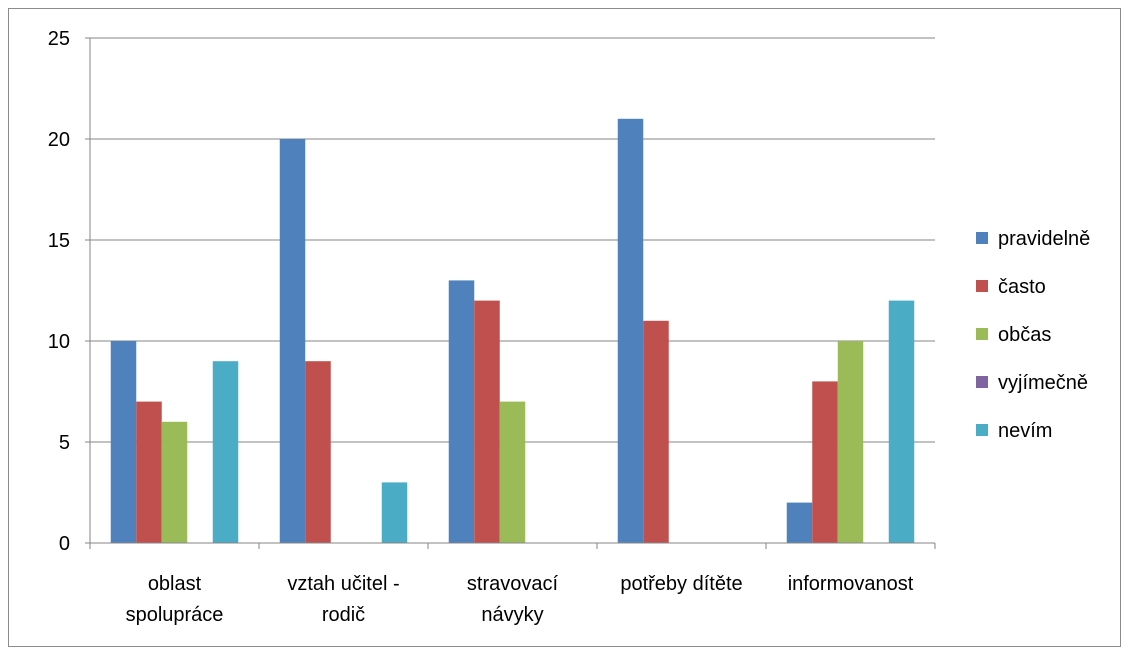 This screenshot has width=1130, height=655. What do you see at coordinates (1024, 335) in the screenshot?
I see `legend-label: občas` at bounding box center [1024, 335].